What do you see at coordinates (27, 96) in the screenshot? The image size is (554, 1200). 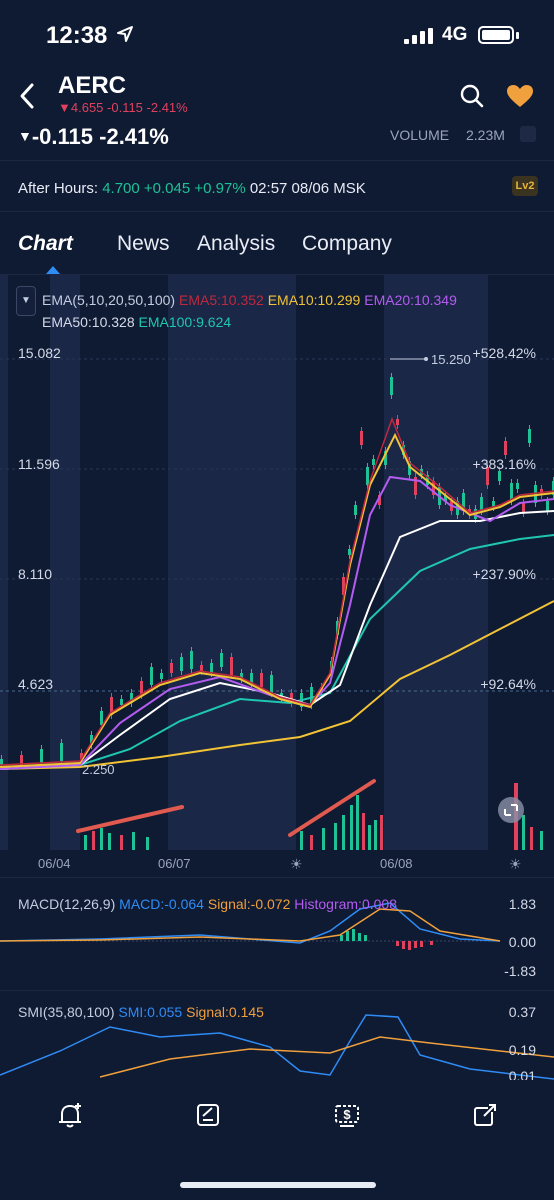 I see `chevron-left-icon` at bounding box center [27, 96].